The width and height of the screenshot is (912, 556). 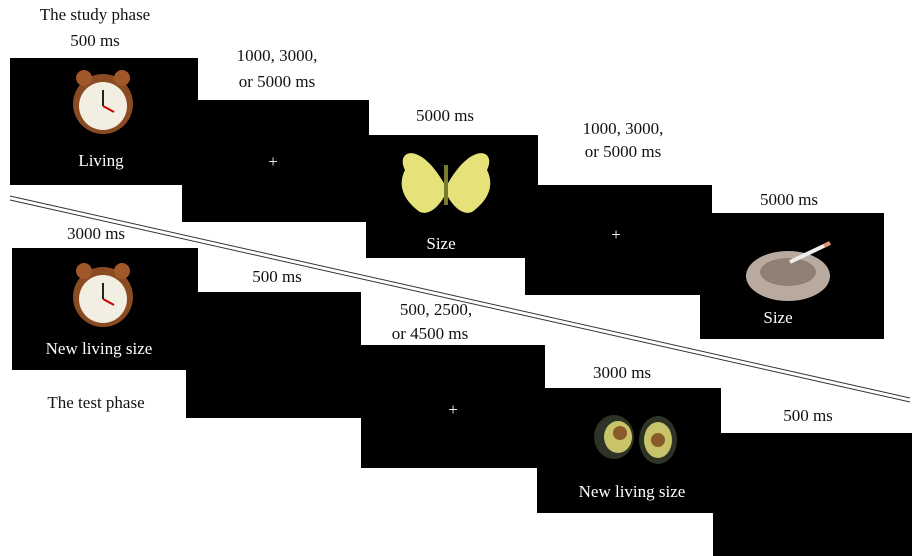 I want to click on duration: 500, 2500,, so click(x=436, y=309).